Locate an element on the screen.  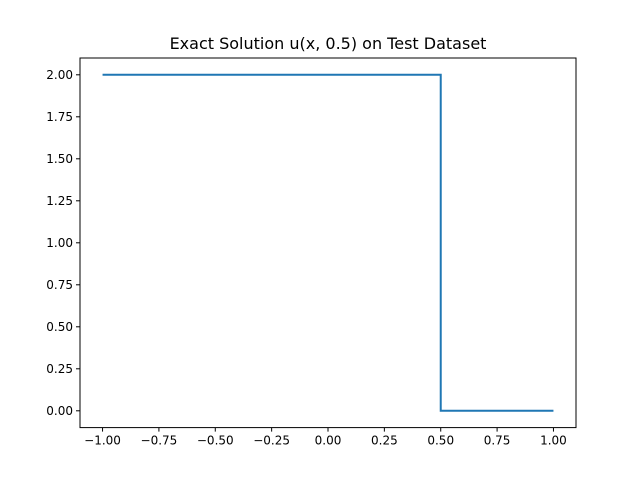
y-tick-label: 1.25 is located at coordinates (59, 201).